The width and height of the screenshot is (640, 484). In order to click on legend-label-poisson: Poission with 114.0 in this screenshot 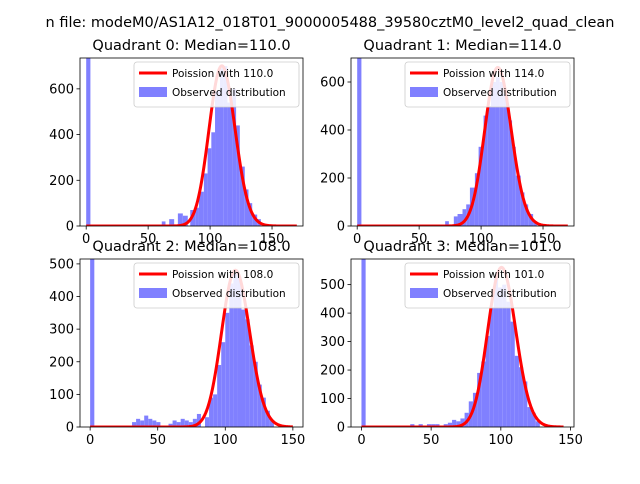, I will do `click(493, 74)`.